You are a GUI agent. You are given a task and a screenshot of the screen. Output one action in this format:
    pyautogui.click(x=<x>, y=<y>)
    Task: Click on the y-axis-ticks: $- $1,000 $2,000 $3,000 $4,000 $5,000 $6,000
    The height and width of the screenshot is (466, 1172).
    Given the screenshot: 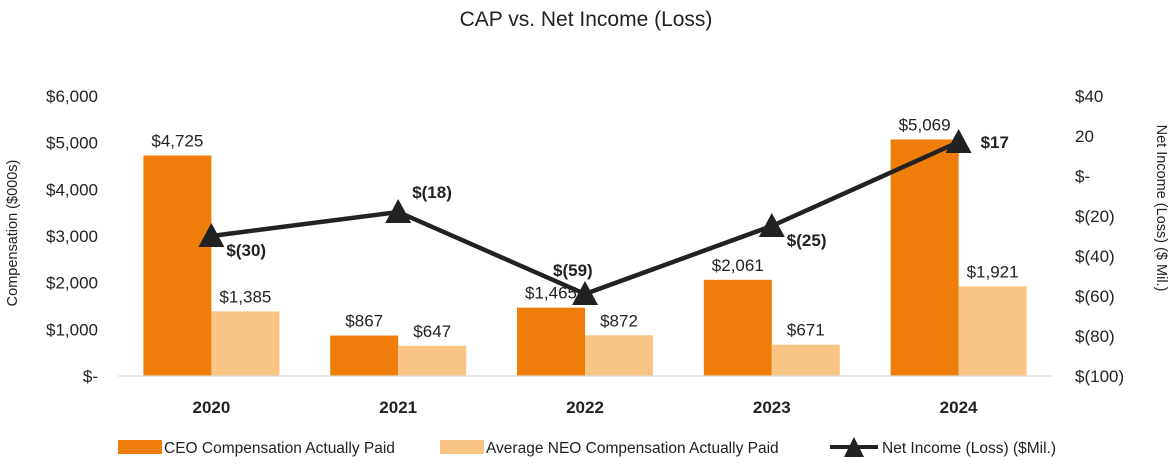 What is the action you would take?
    pyautogui.click(x=72, y=236)
    